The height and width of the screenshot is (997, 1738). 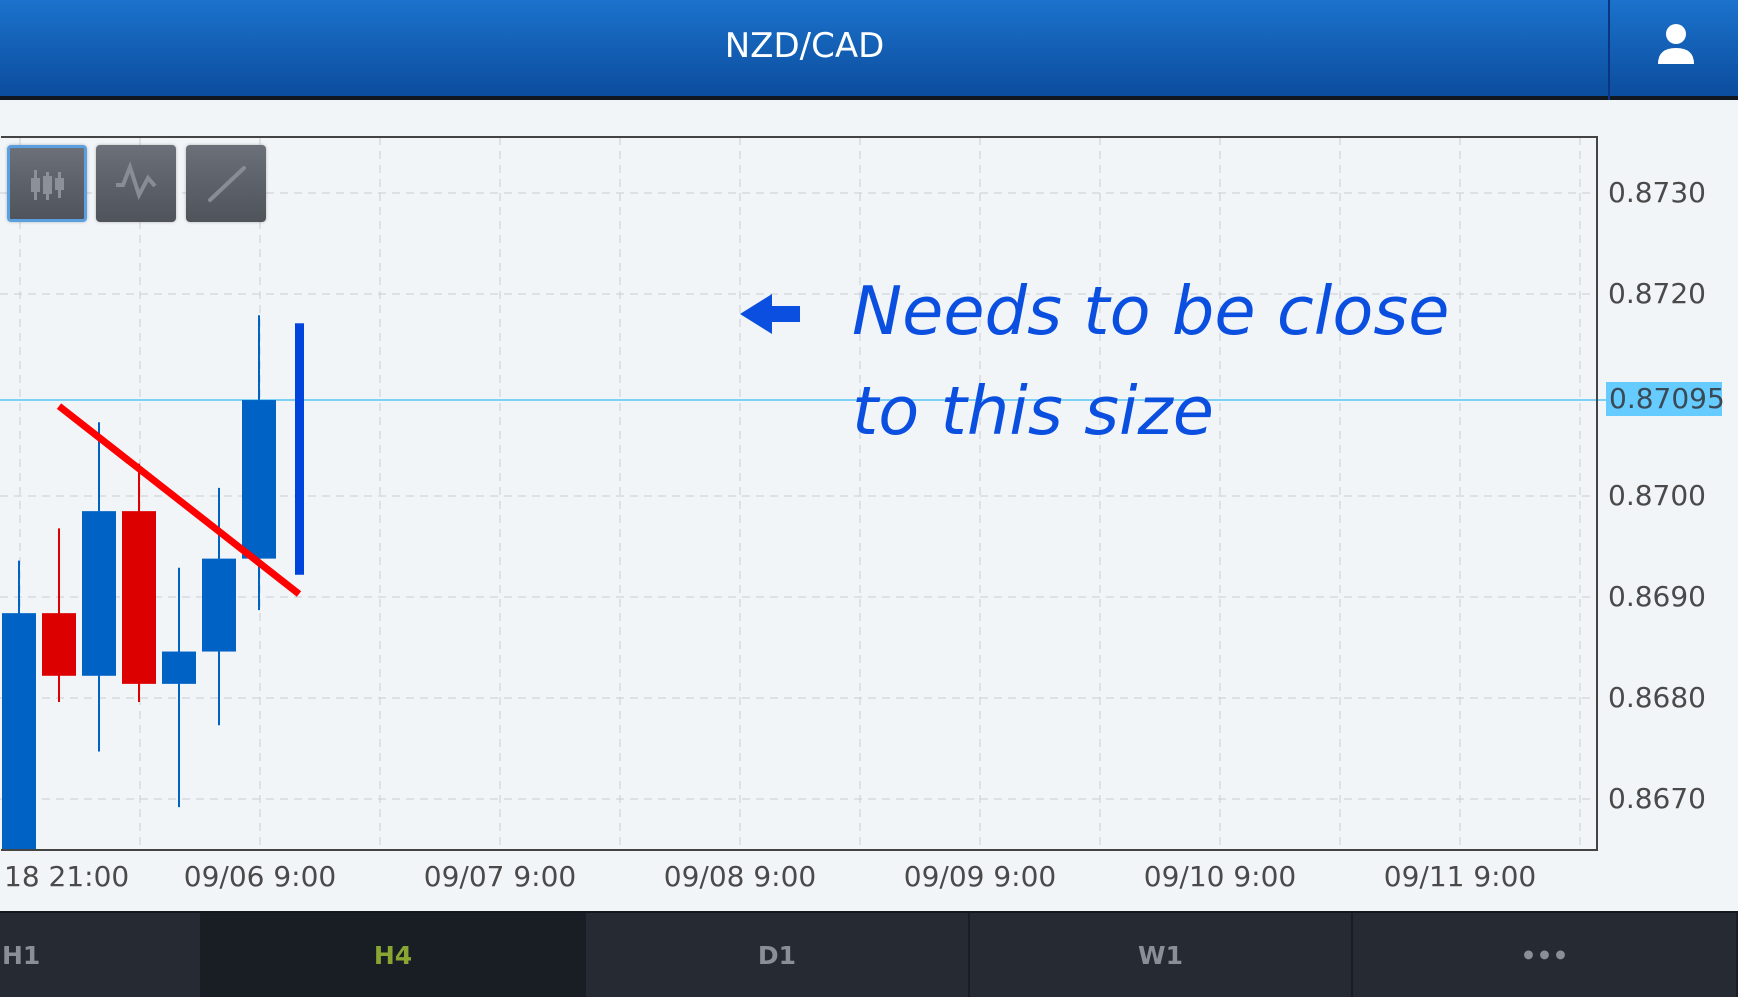 I want to click on timeframe-tabs: H1 H4 D1 W1 •••, so click(x=869, y=954).